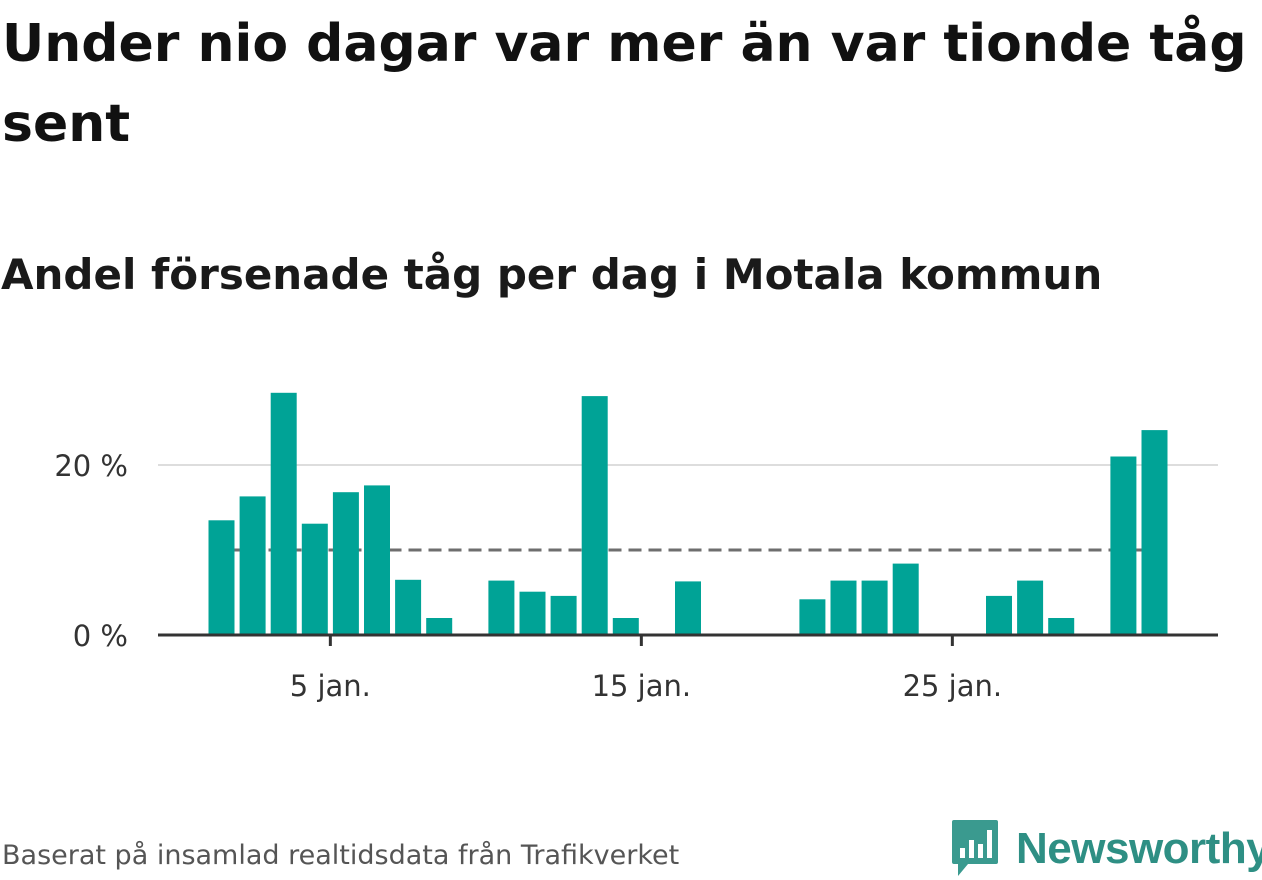  Describe the element at coordinates (953, 686) in the screenshot. I see `x-tick-label: 25 jan.` at that location.